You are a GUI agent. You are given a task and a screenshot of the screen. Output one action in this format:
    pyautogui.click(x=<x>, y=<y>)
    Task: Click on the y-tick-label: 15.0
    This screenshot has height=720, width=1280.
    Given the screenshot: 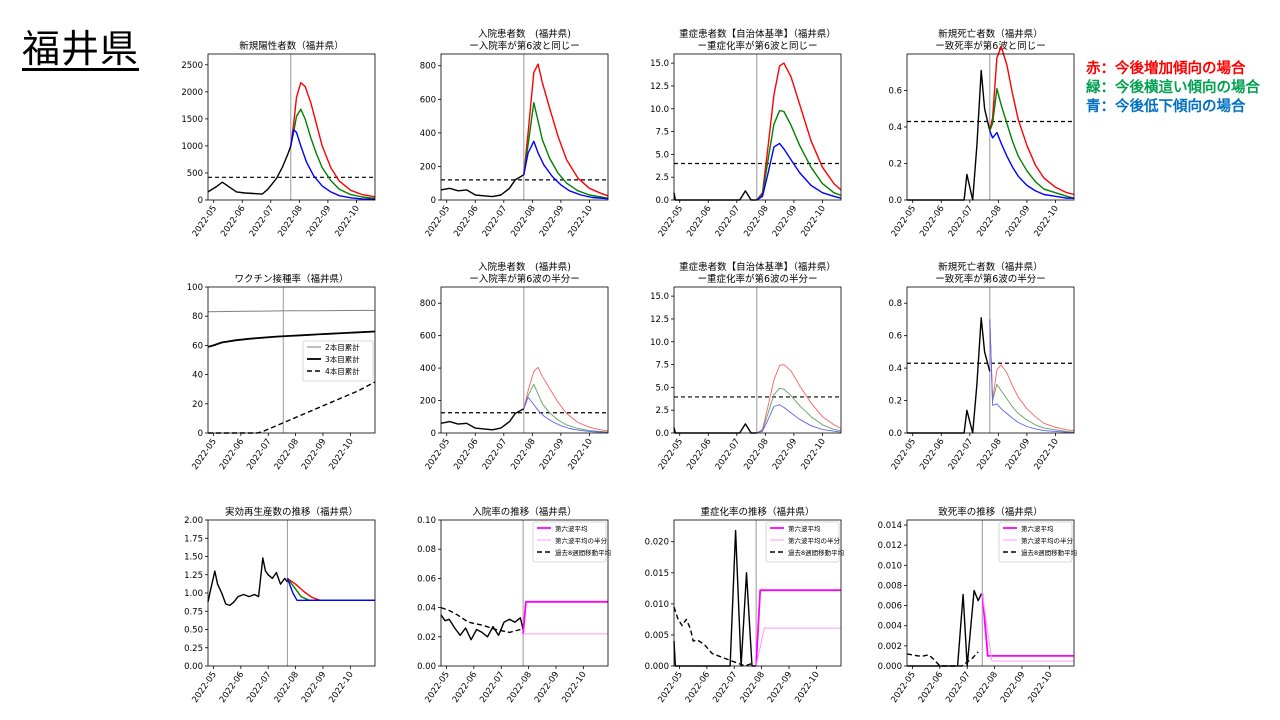 What is the action you would take?
    pyautogui.click(x=659, y=64)
    